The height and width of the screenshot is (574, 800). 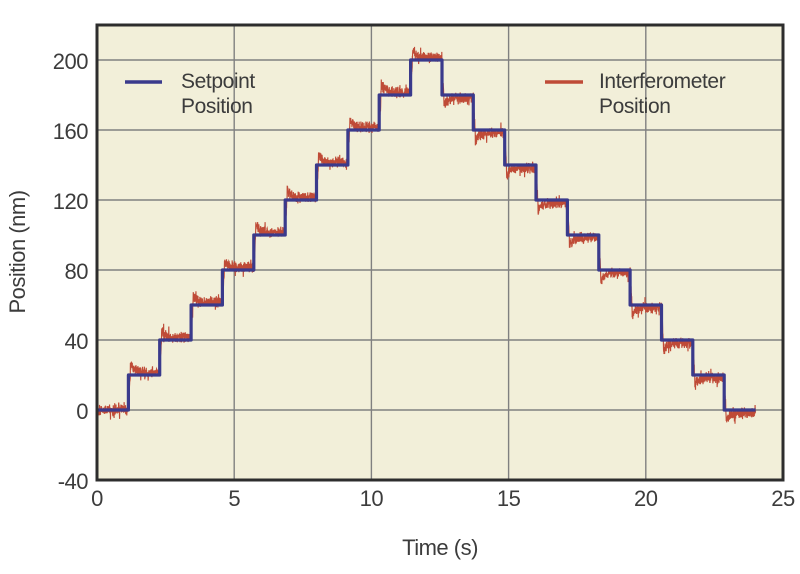 What do you see at coordinates (70, 201) in the screenshot?
I see `y-tick-label-120: 120` at bounding box center [70, 201].